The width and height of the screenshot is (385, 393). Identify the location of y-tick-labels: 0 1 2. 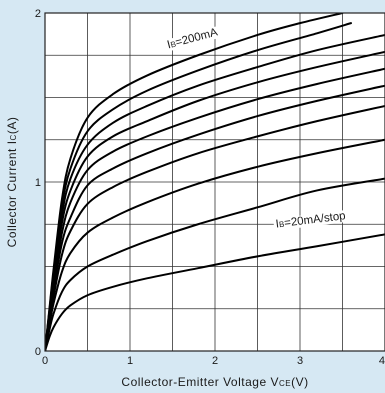
(38, 183).